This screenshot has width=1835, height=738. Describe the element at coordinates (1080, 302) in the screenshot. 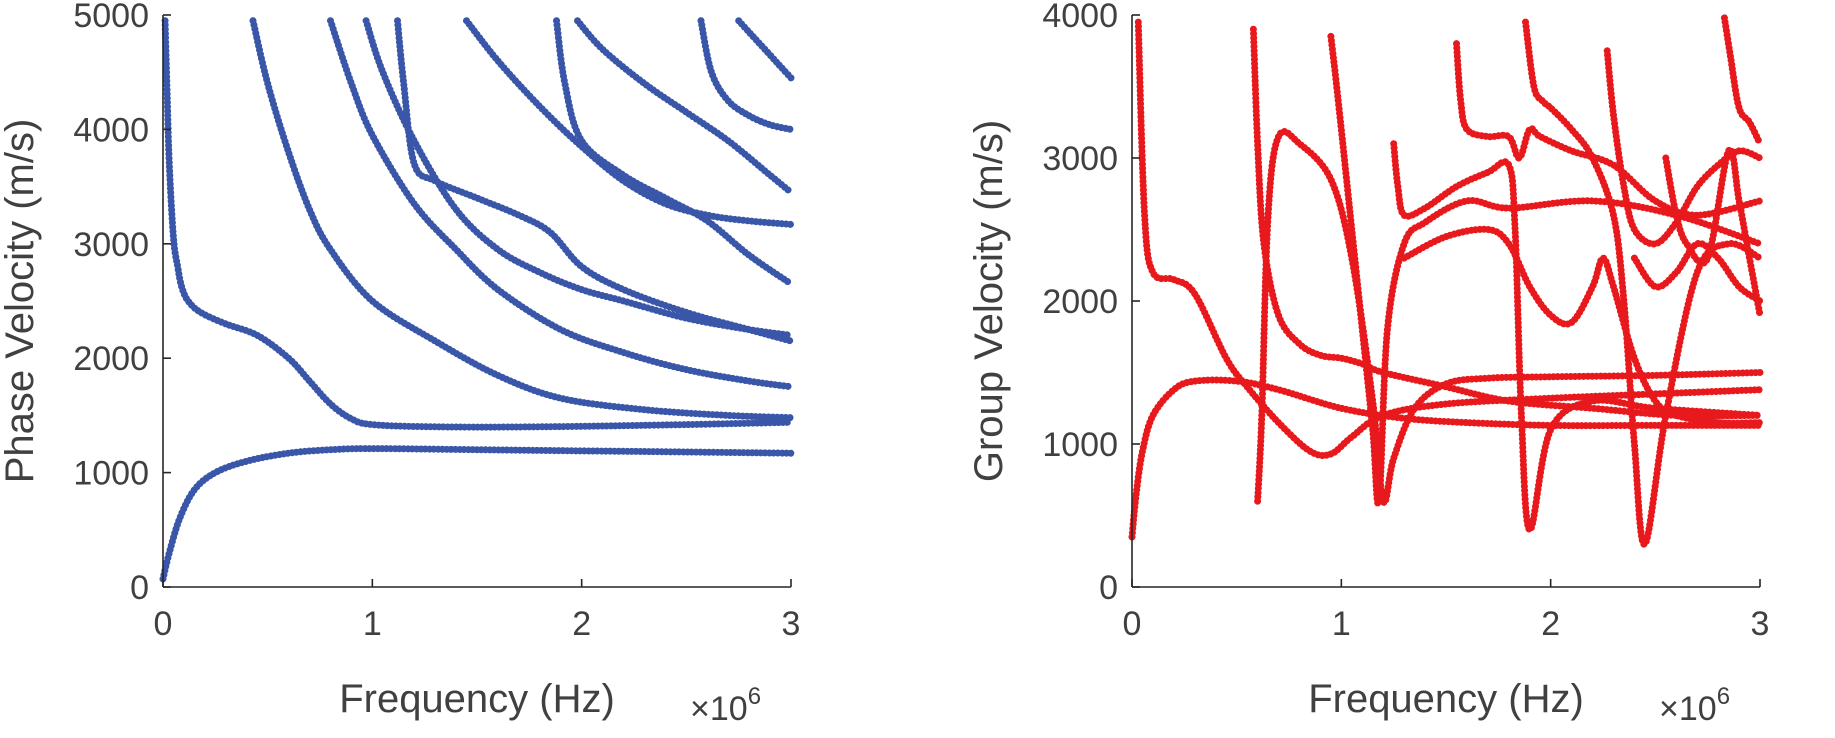

I see `group-y-tick-label: 2000` at that location.